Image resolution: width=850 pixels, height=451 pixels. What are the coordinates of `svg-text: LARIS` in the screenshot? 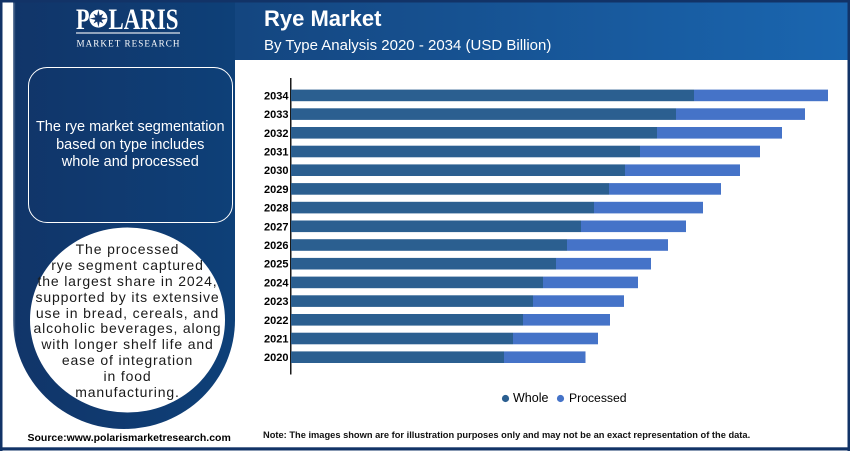 It's located at (144, 19).